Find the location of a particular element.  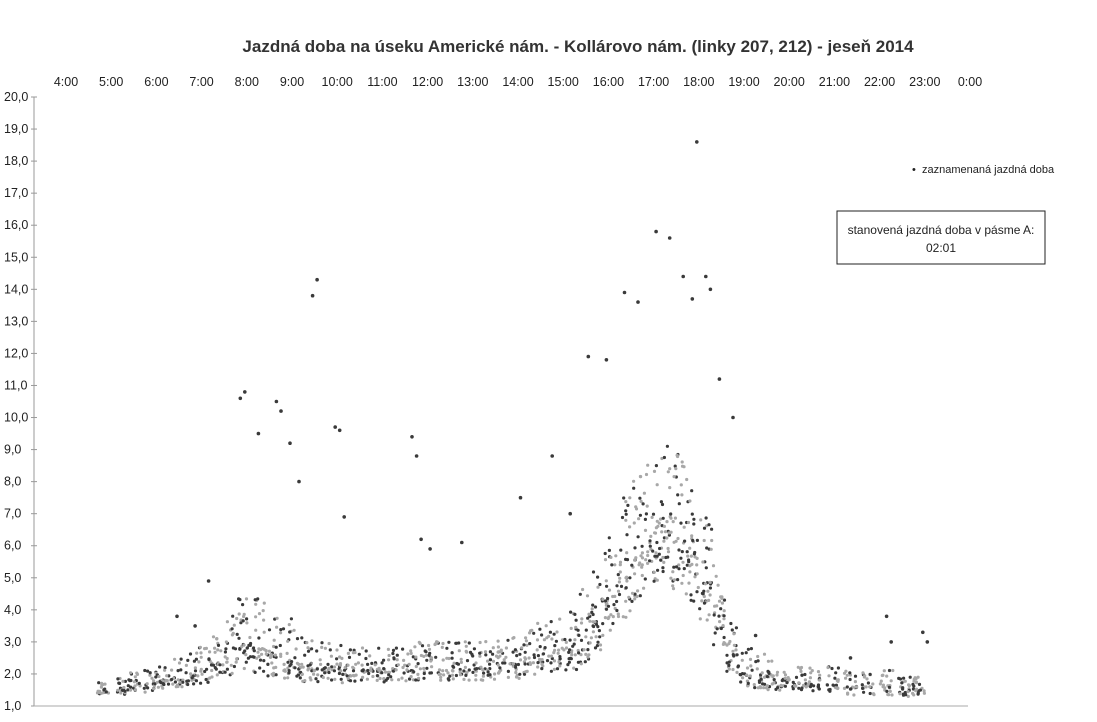

y-tick-label: 12,0 is located at coordinates (16, 353).